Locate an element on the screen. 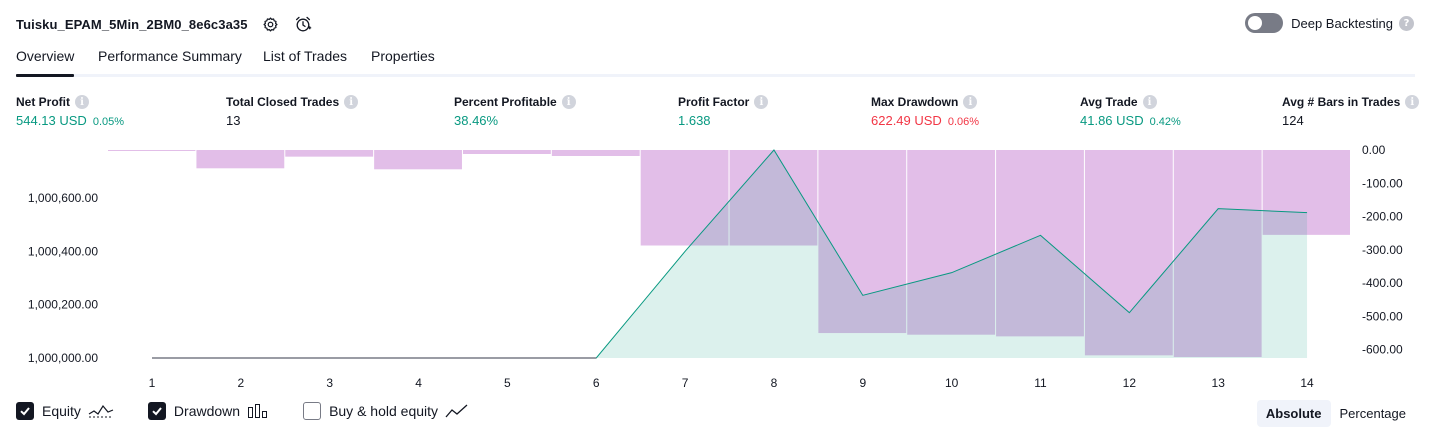 This screenshot has height=438, width=1431. stat-value: 13 is located at coordinates (233, 120).